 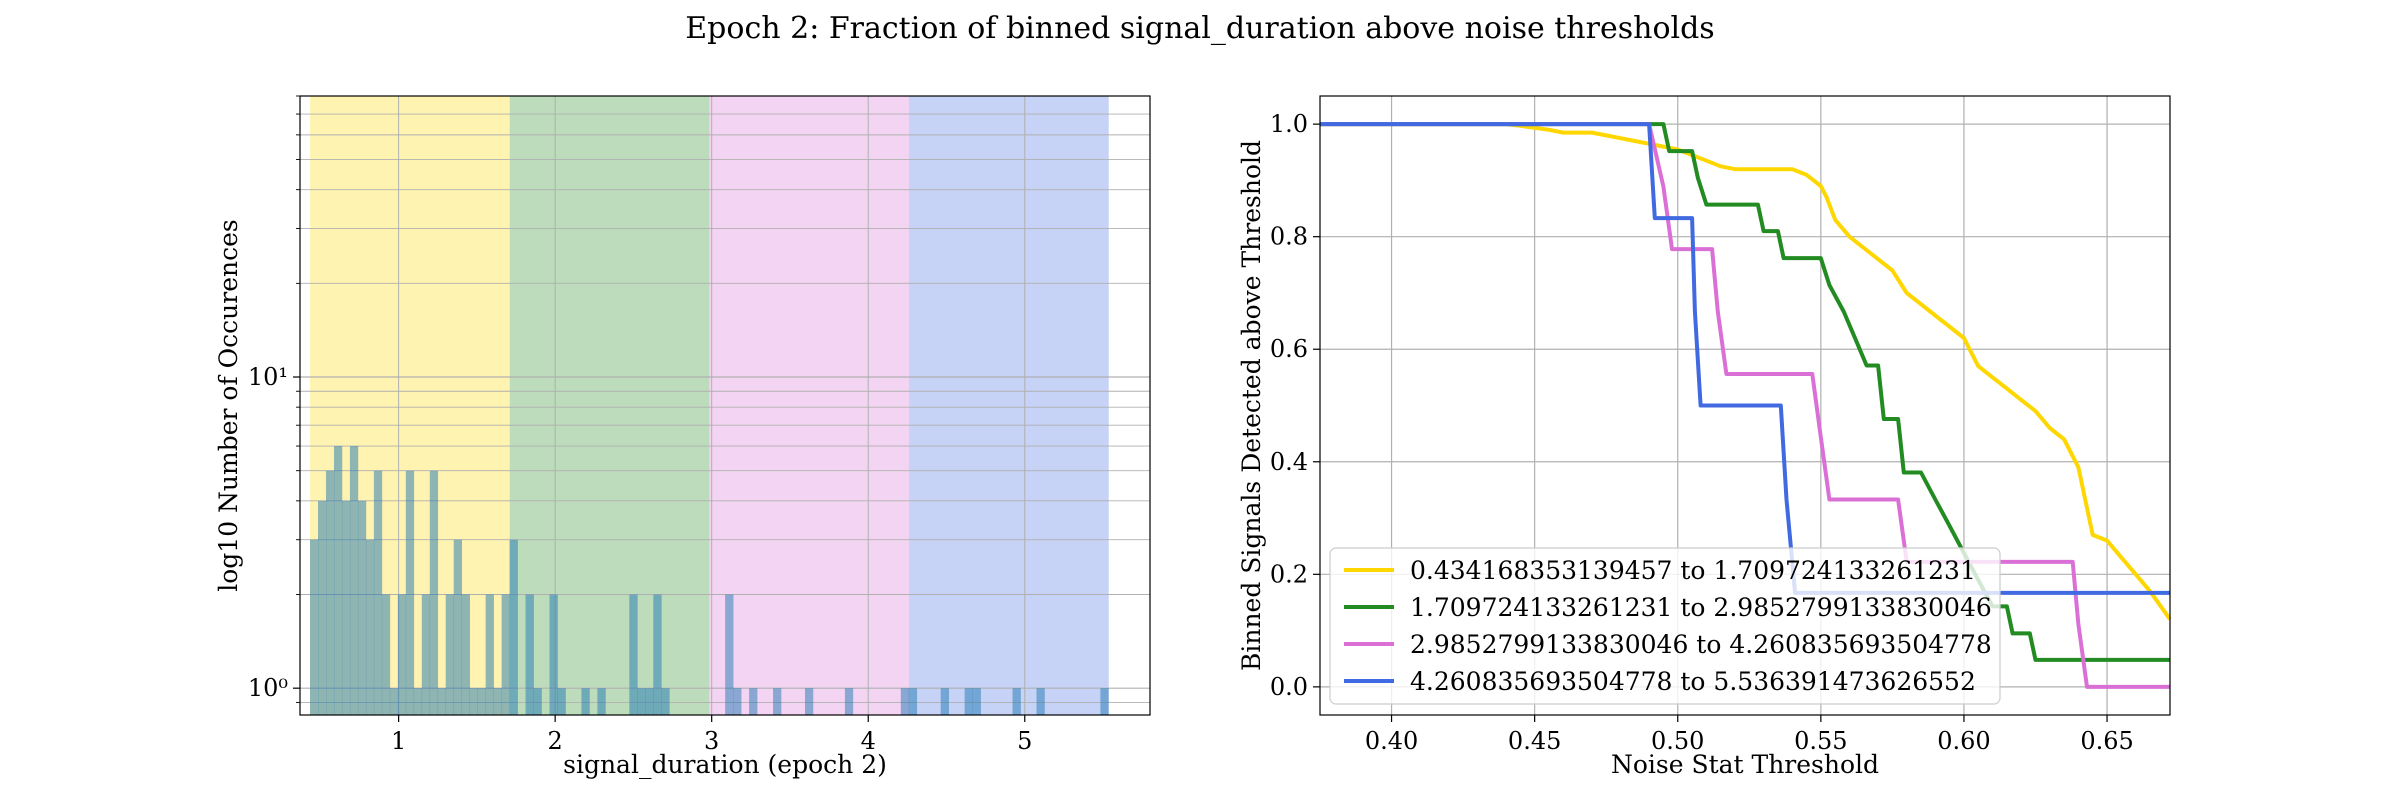 I want to click on histogram-x-label: signal_duration (epoch 2), so click(x=725, y=764).